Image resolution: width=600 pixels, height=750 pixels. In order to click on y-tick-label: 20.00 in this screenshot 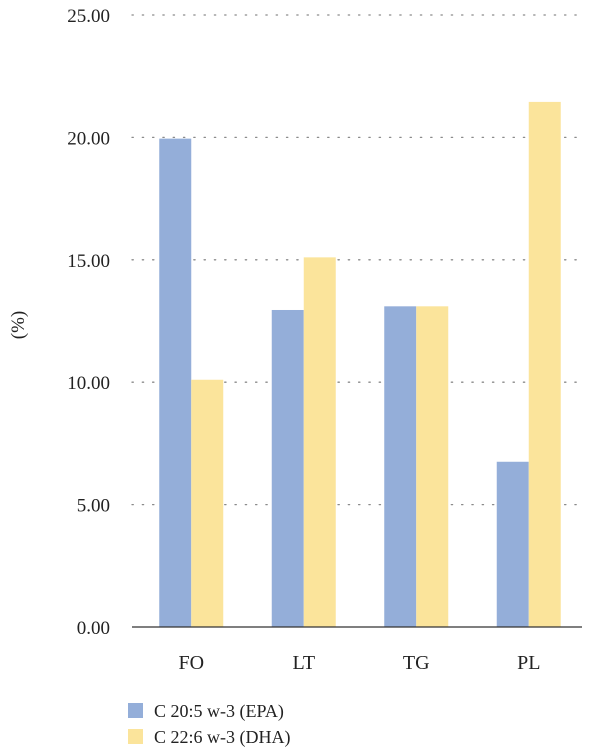, I will do `click(88, 138)`.